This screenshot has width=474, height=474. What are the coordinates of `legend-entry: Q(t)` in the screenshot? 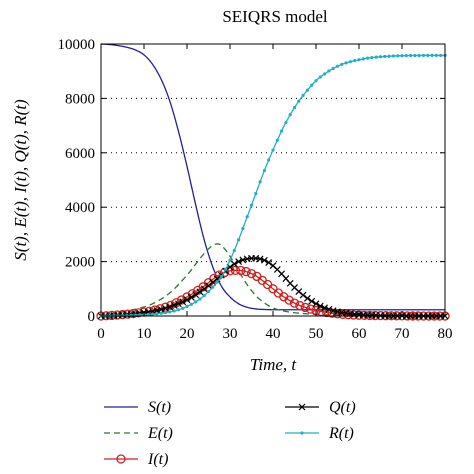 It's located at (320, 407).